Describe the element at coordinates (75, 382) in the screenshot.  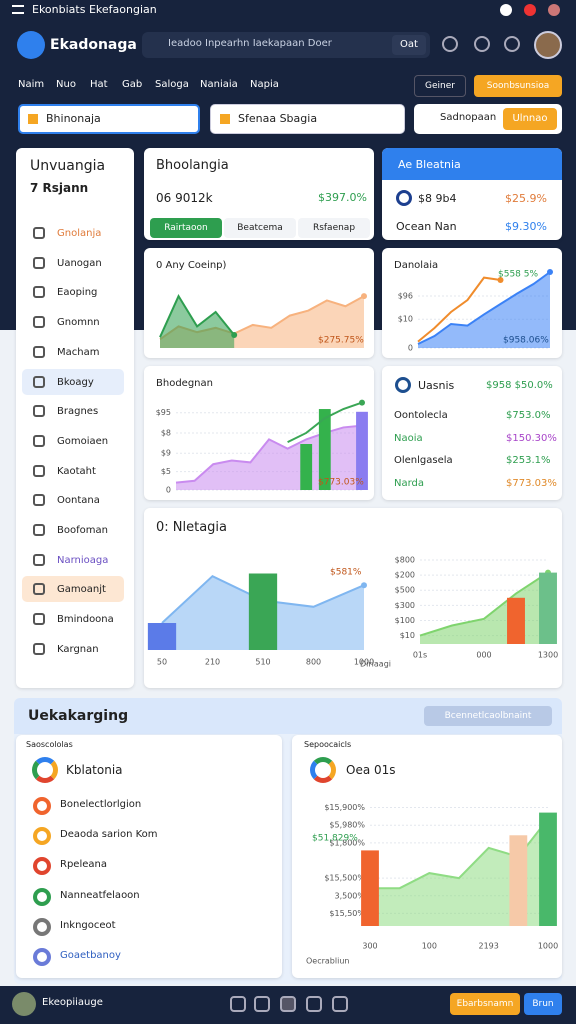
I see `sidebar-item: Bkoagy` at that location.